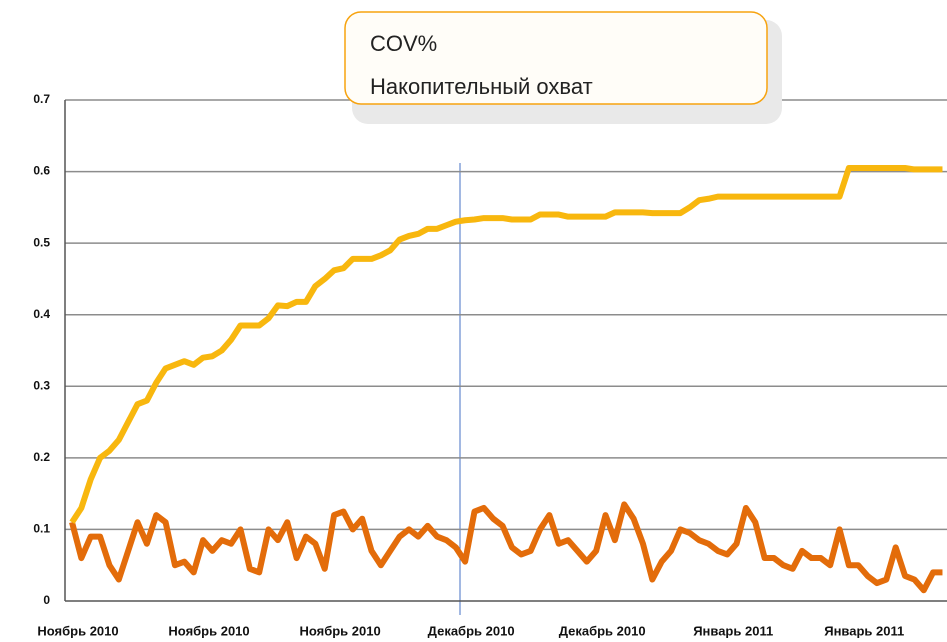 This screenshot has width=947, height=642. Describe the element at coordinates (41, 457) in the screenshot. I see `y-tick-label: 0.2` at that location.